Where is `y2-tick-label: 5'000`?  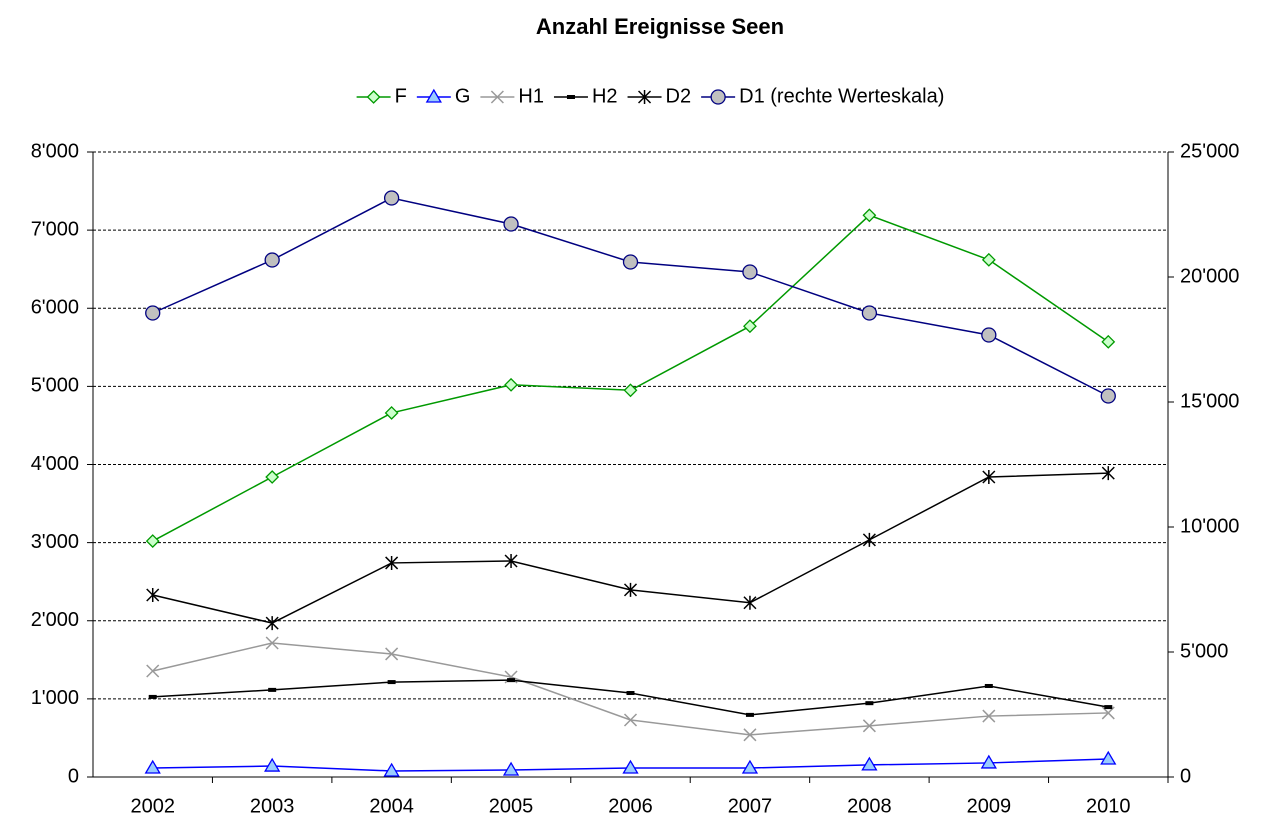
y2-tick-label: 5'000 is located at coordinates (1204, 651).